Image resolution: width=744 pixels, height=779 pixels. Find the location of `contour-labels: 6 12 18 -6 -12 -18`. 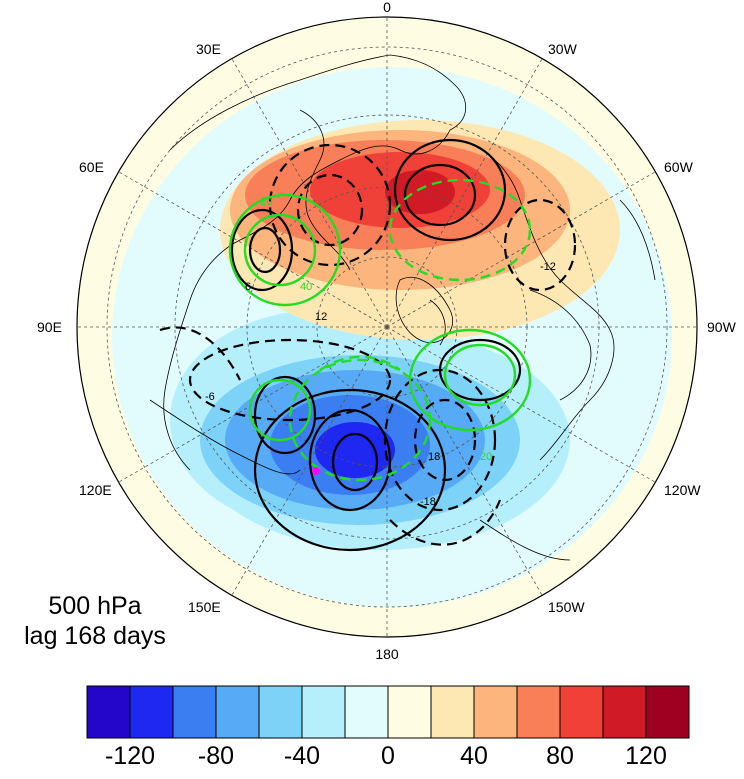

contour-labels: 6 12 18 -6 -12 -18 is located at coordinates (380, 384).